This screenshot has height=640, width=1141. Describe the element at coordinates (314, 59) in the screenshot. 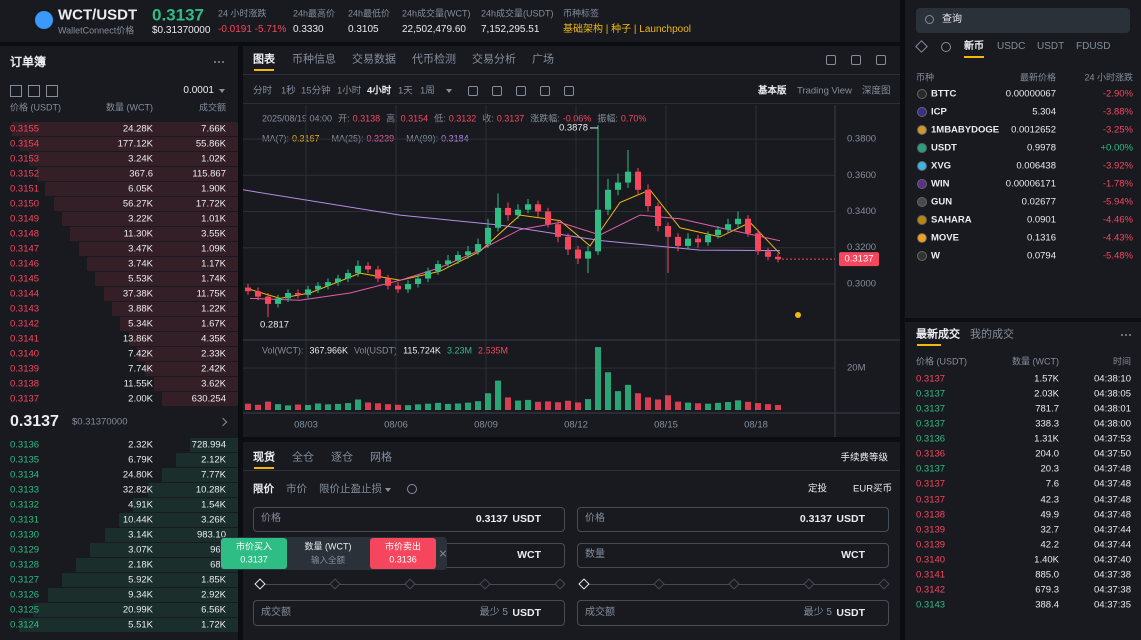

I see `chart-tab: 币种信息` at that location.